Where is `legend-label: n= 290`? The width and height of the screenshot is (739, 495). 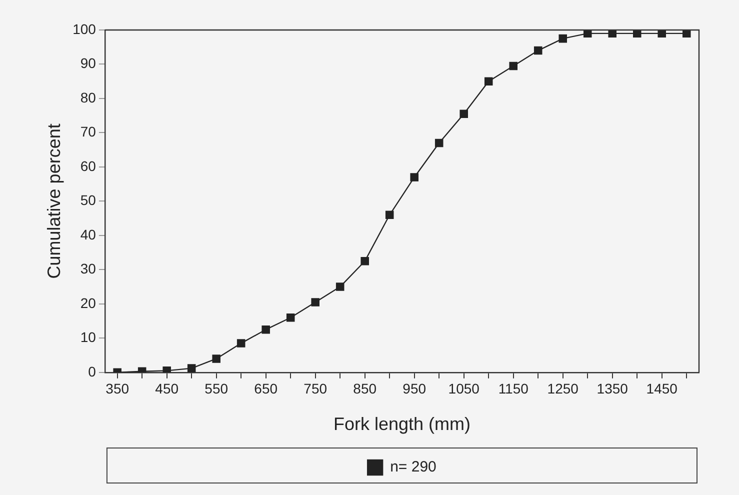 legend-label: n= 290 is located at coordinates (413, 467).